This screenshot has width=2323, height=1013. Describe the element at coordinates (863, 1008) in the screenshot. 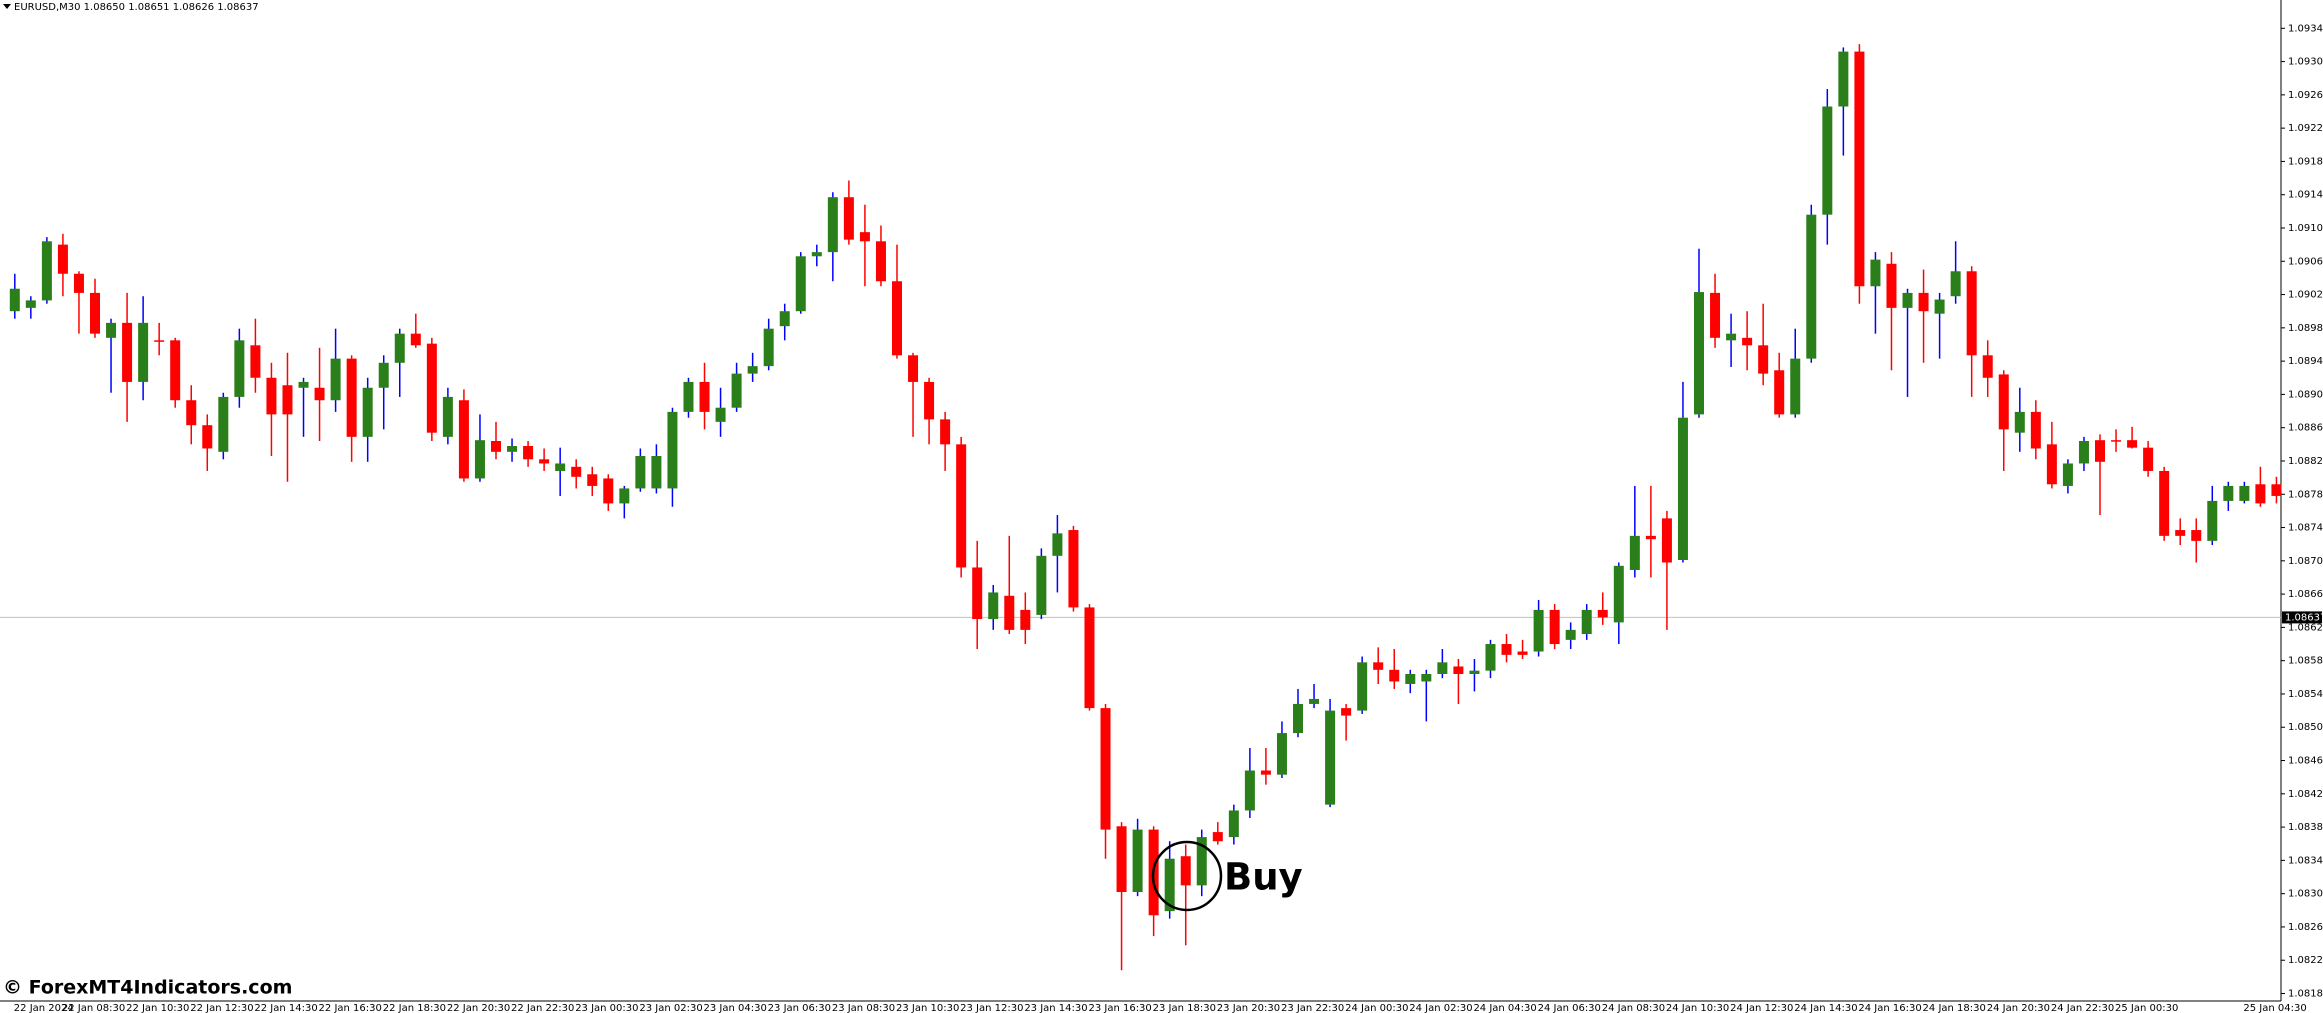

I see `x-tick-label: 23 Jan 08:30` at that location.